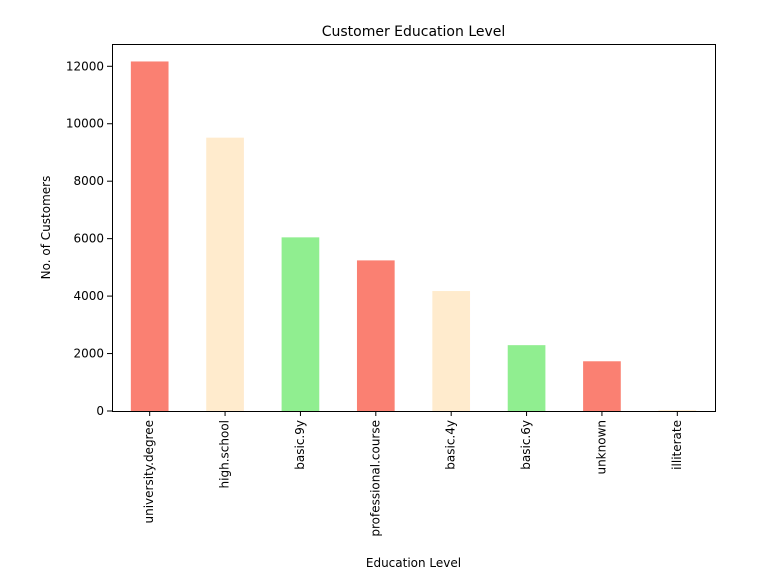  What do you see at coordinates (225, 454) in the screenshot?
I see `x-tick-label: high.school` at bounding box center [225, 454].